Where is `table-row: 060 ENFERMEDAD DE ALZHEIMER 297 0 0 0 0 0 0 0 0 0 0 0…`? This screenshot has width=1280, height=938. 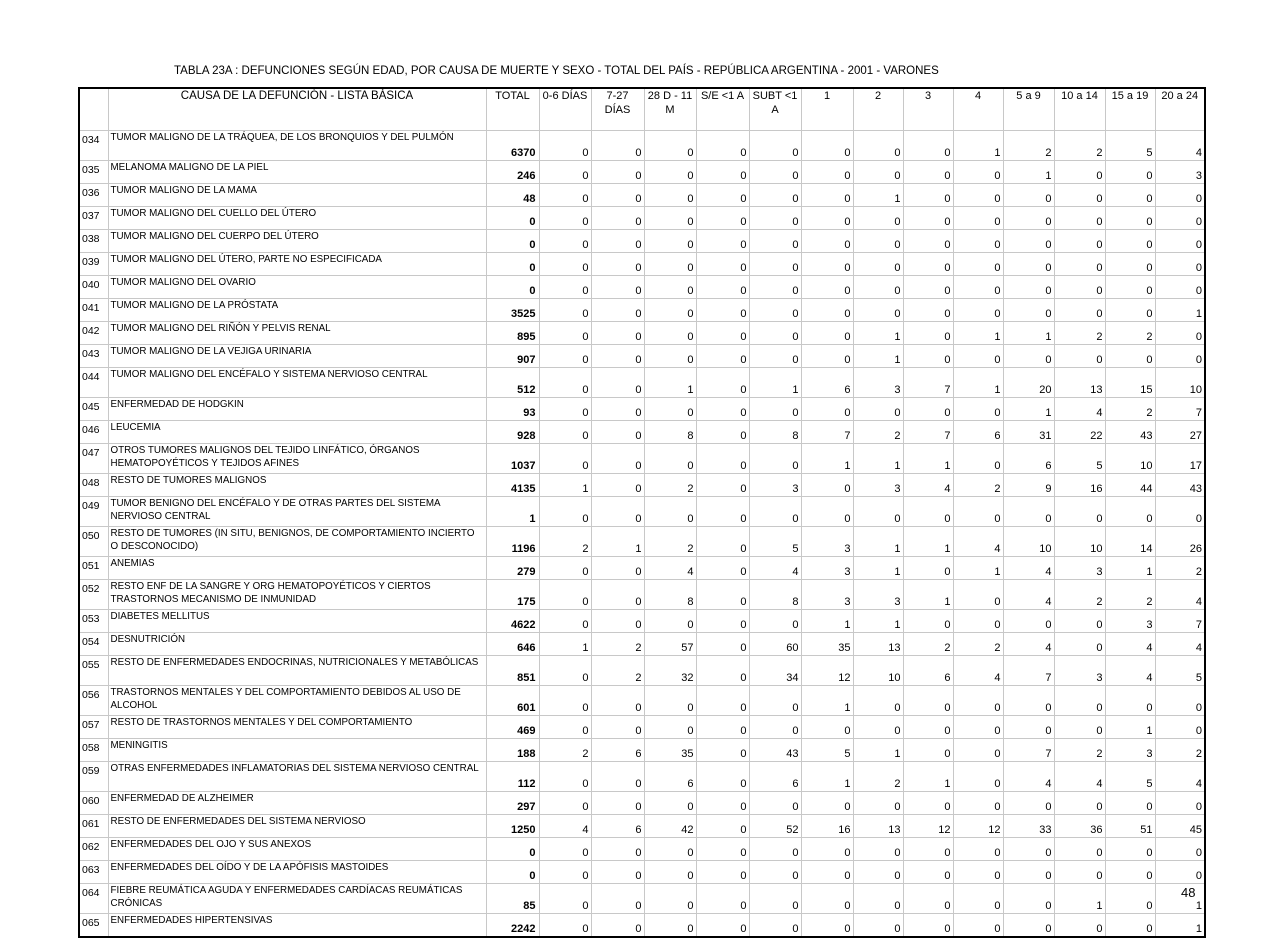
table-row: 060 ENFERMEDAD DE ALZHEIMER 297 0 0 0 0 0 0 0 0 0 0 0… is located at coordinates (642, 803).